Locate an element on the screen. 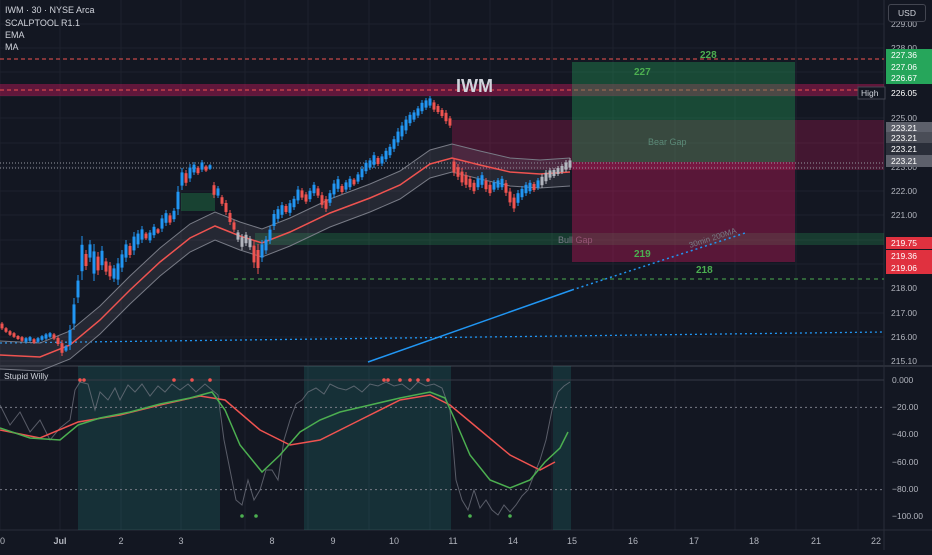  oscillator-label: Stupid Willy is located at coordinates (26, 376).